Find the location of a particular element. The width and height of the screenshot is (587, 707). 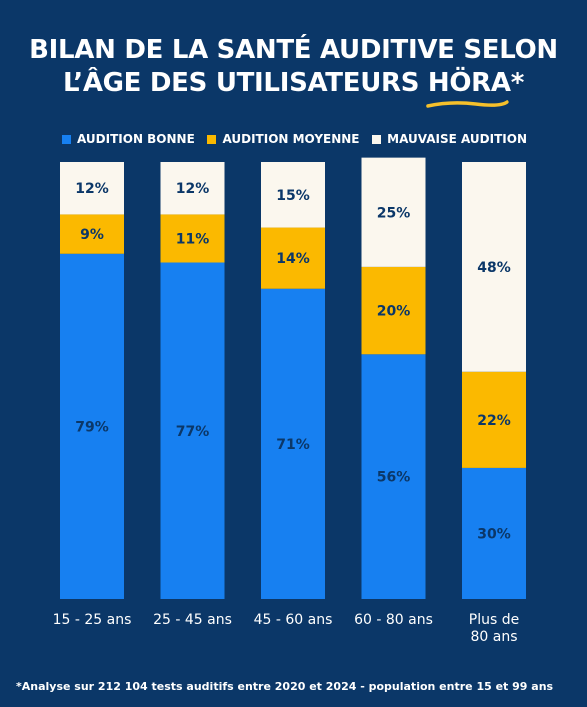

data-label-medium-3: 14% is located at coordinates (293, 259).